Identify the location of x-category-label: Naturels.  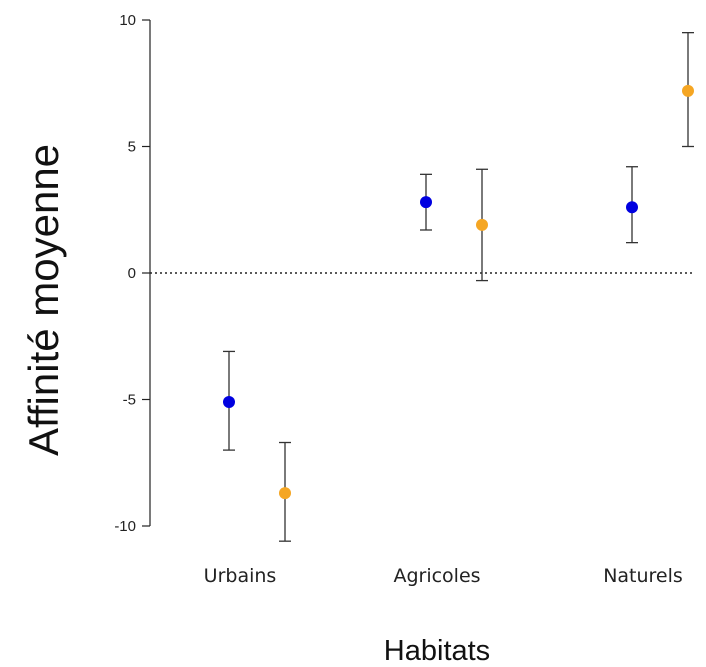
(643, 576).